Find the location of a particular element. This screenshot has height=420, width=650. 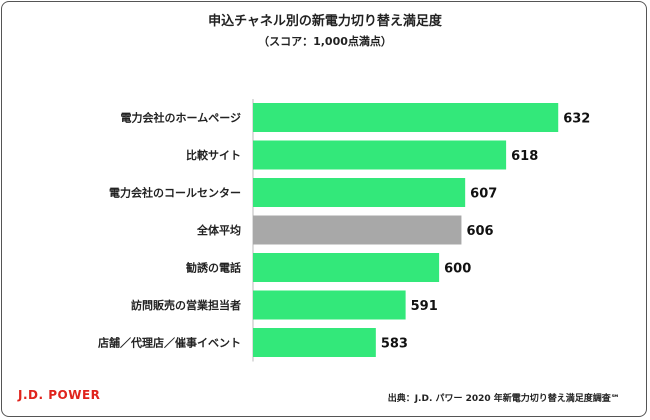

value-label-0: 632 is located at coordinates (576, 119).